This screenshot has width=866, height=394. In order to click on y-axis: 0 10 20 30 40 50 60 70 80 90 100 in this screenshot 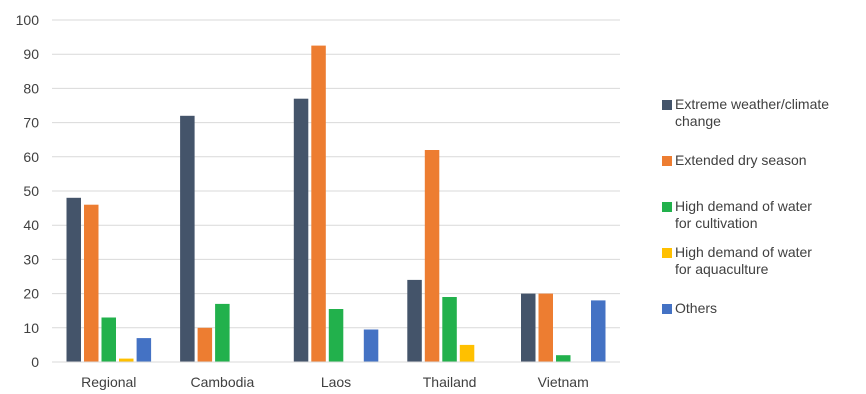, I will do `click(28, 191)`.